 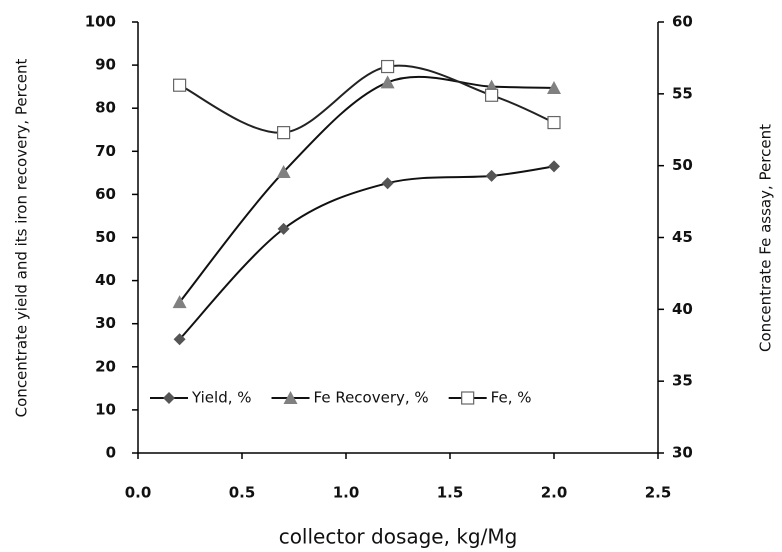 I want to click on legend-label: Fe, %, so click(x=511, y=398).